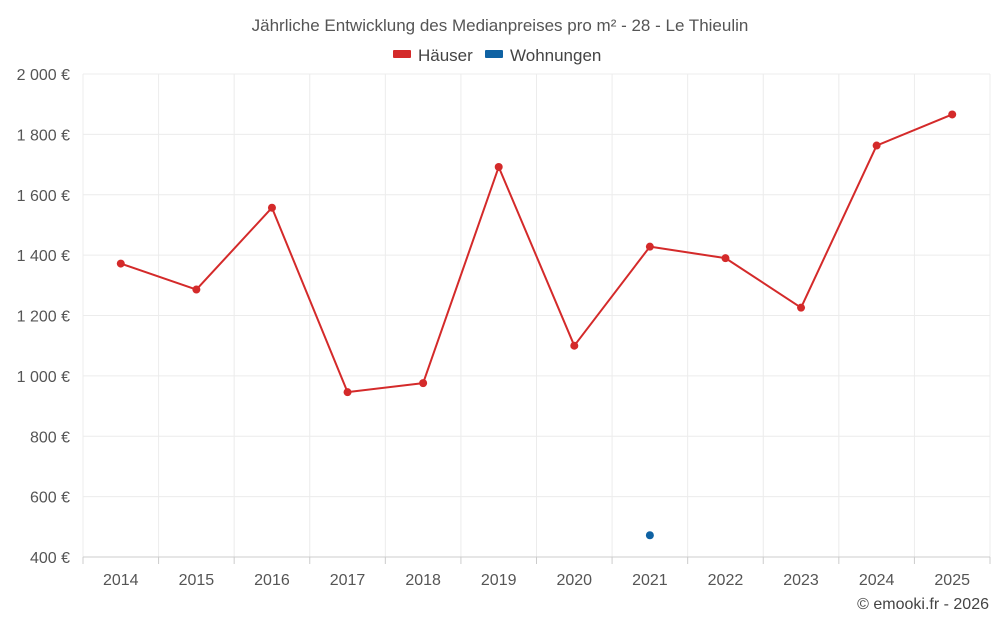 This screenshot has width=1000, height=625. What do you see at coordinates (445, 55) in the screenshot?
I see `legend-label-houses: Häuser` at bounding box center [445, 55].